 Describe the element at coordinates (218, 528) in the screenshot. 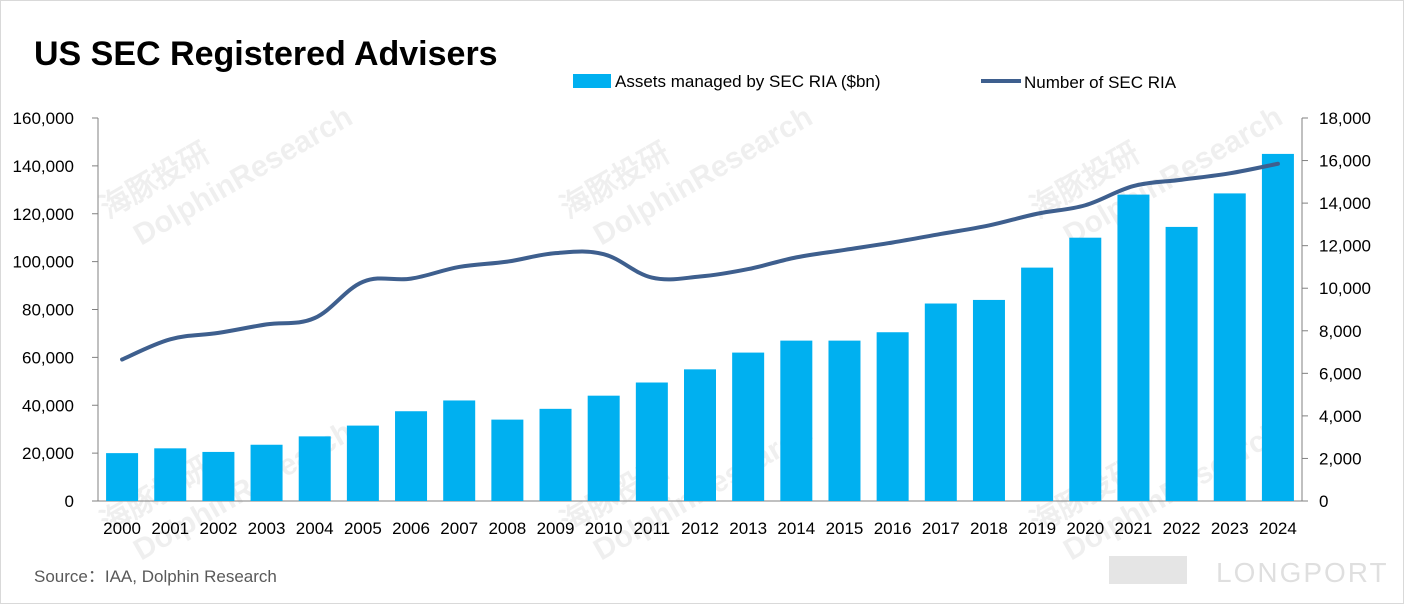

I see `x-tick-label: 2002` at that location.